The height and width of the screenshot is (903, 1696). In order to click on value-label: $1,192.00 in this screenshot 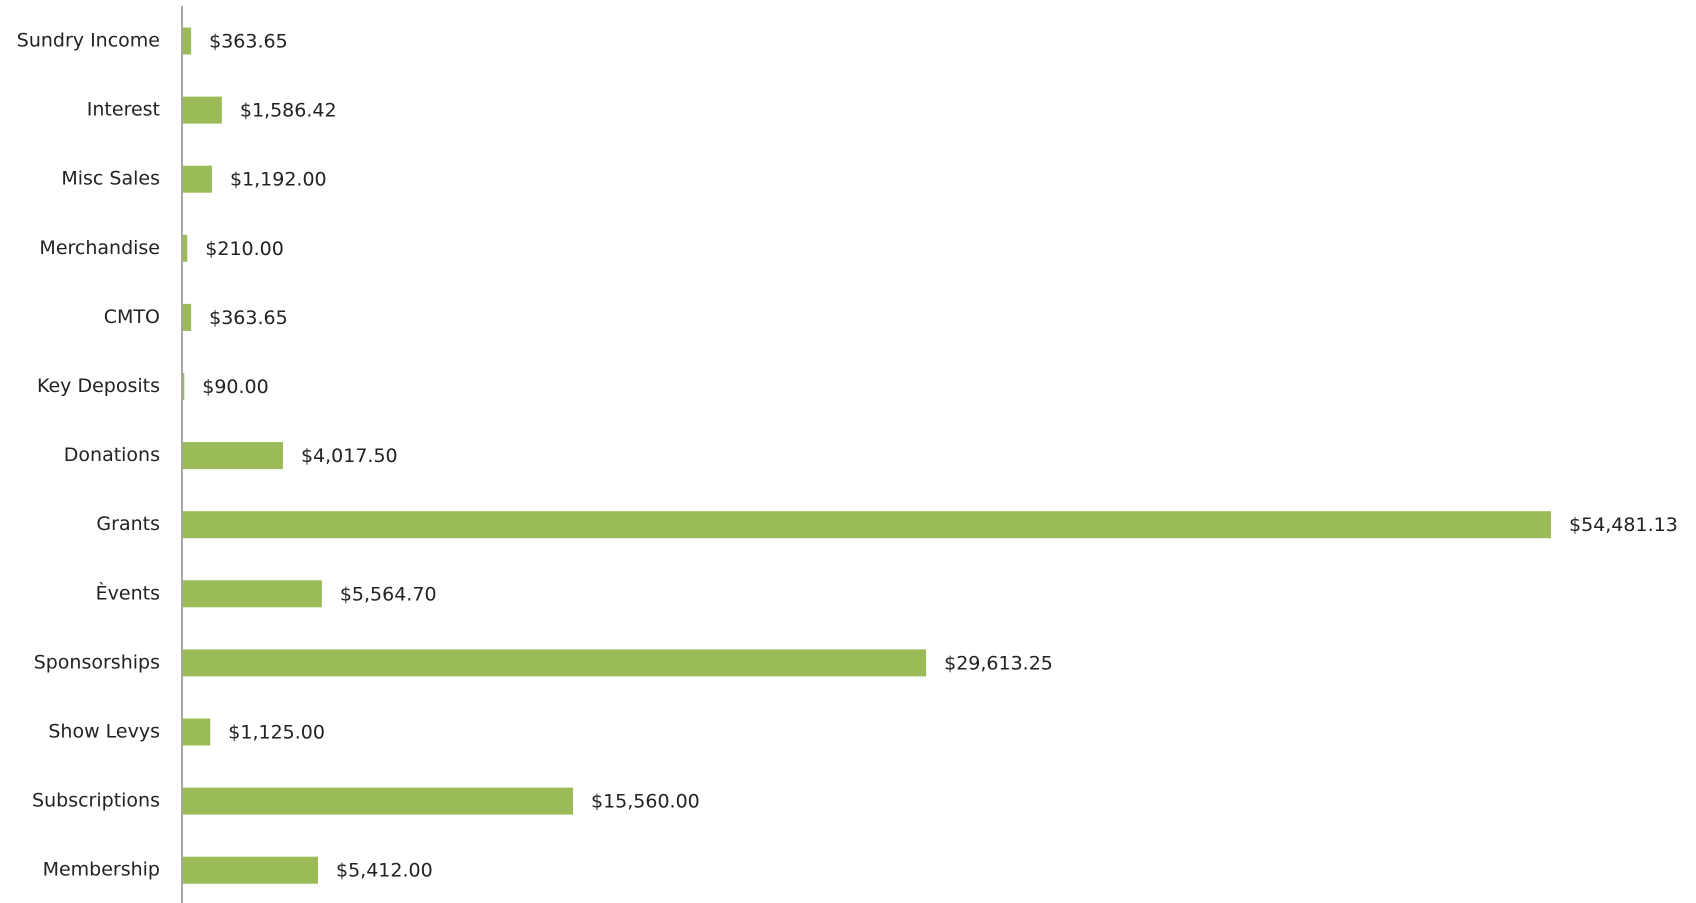, I will do `click(278, 180)`.